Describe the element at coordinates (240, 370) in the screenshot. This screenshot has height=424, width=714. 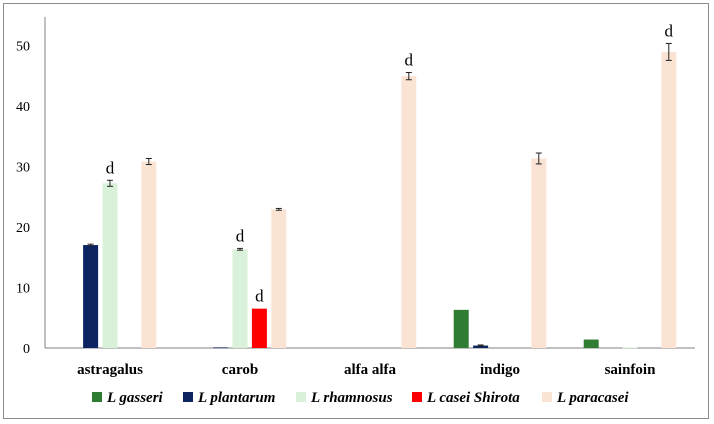
I see `x-category-label: carob` at that location.